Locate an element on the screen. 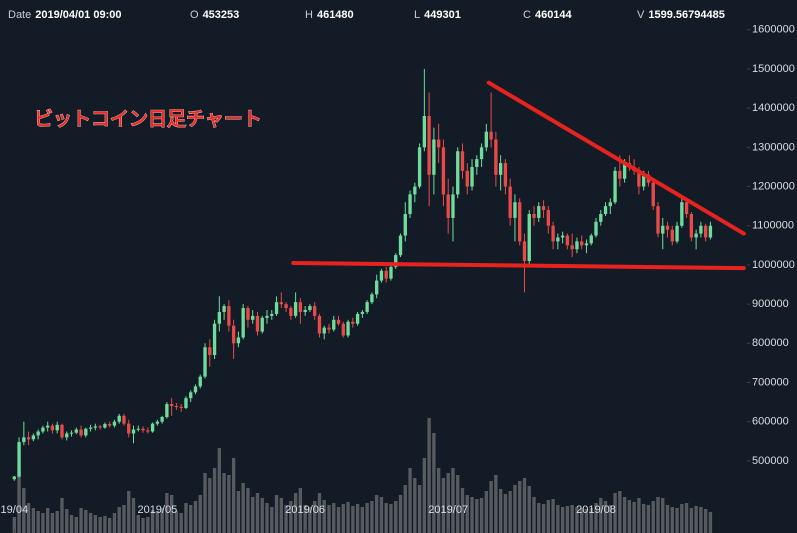 This screenshot has height=533, width=797. annotation: ビットコイン日足チャート is located at coordinates (148, 119).